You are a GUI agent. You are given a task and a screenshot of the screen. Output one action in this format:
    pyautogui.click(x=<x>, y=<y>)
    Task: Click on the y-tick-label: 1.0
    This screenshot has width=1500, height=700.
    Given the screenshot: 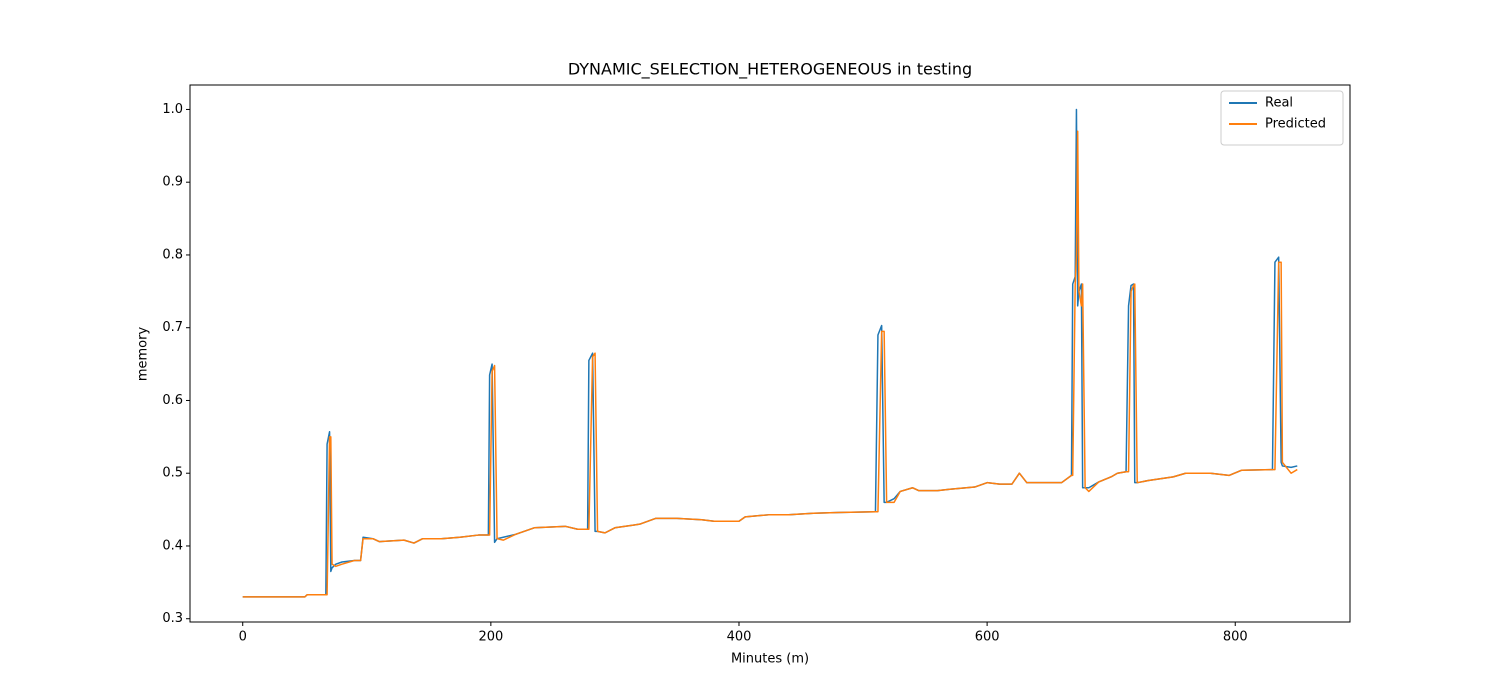 What is the action you would take?
    pyautogui.click(x=172, y=109)
    